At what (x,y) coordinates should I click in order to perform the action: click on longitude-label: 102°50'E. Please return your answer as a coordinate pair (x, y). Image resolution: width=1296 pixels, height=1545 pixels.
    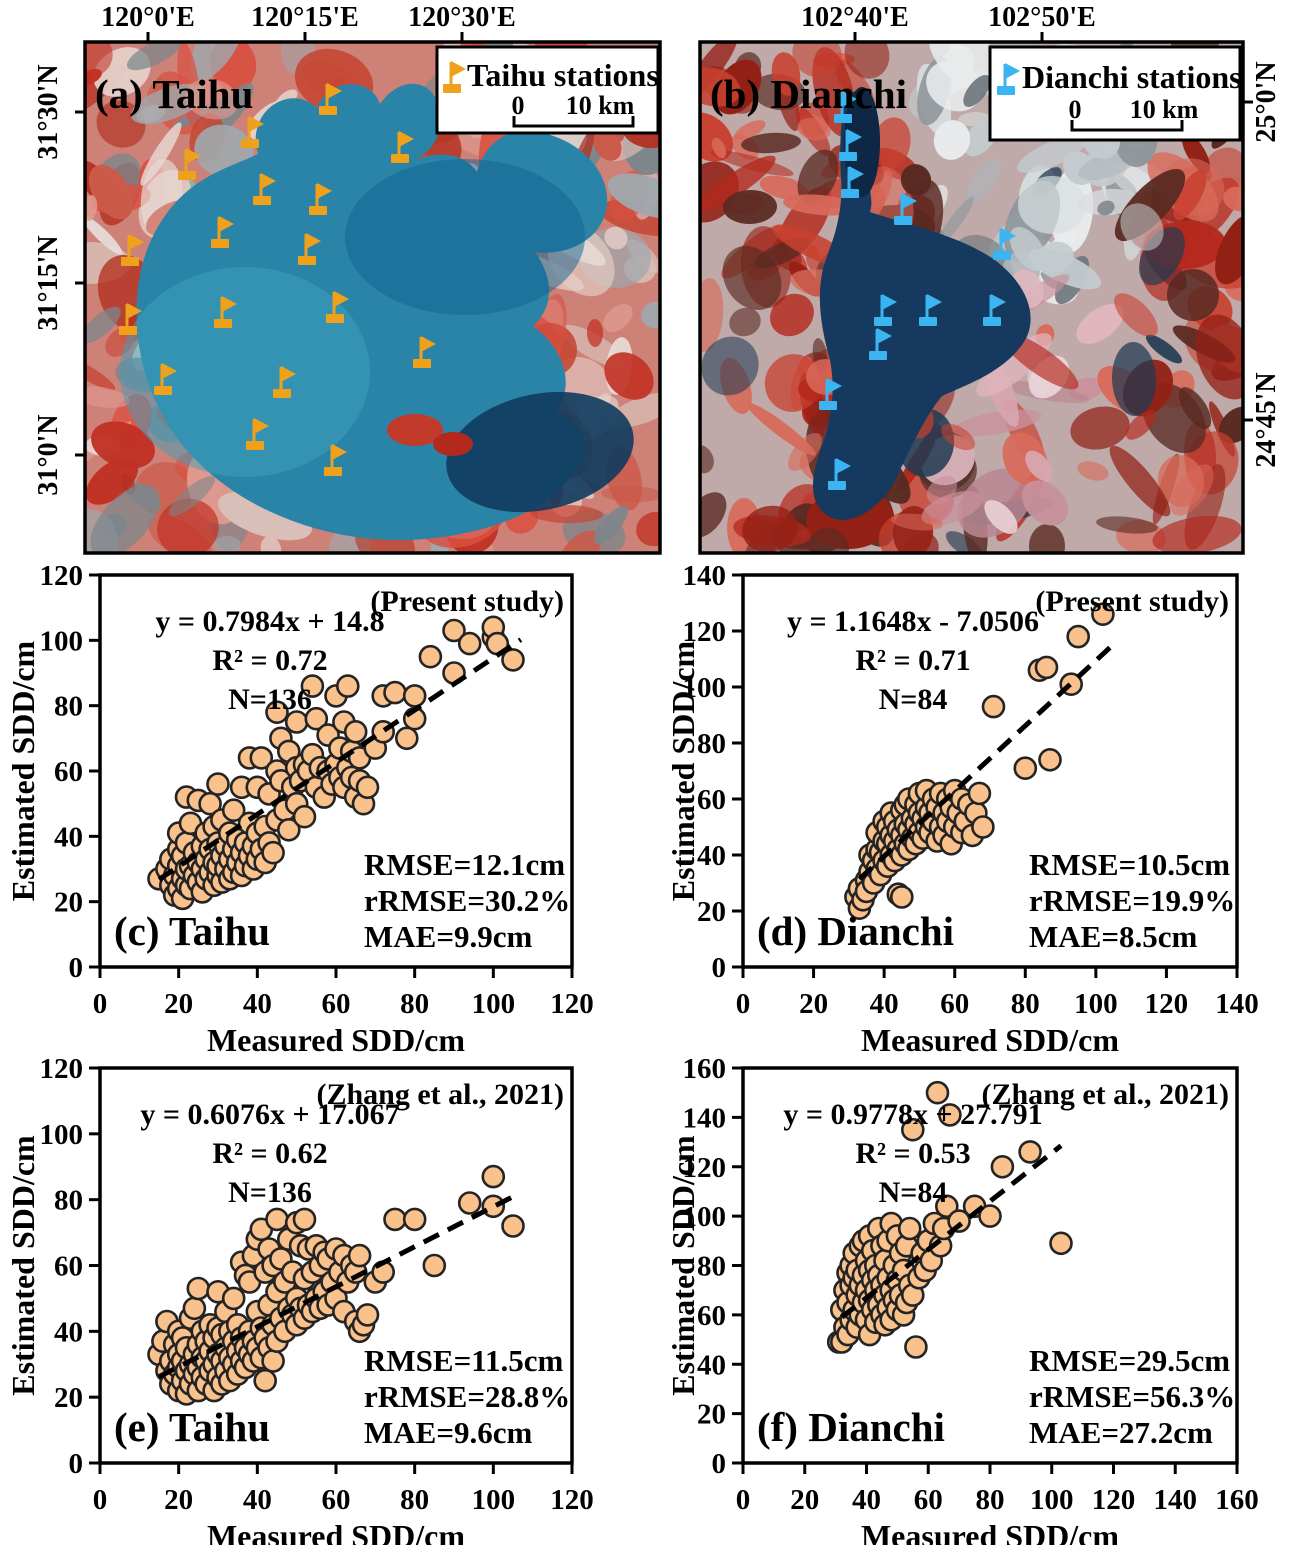
    Looking at the image, I should click on (1042, 17).